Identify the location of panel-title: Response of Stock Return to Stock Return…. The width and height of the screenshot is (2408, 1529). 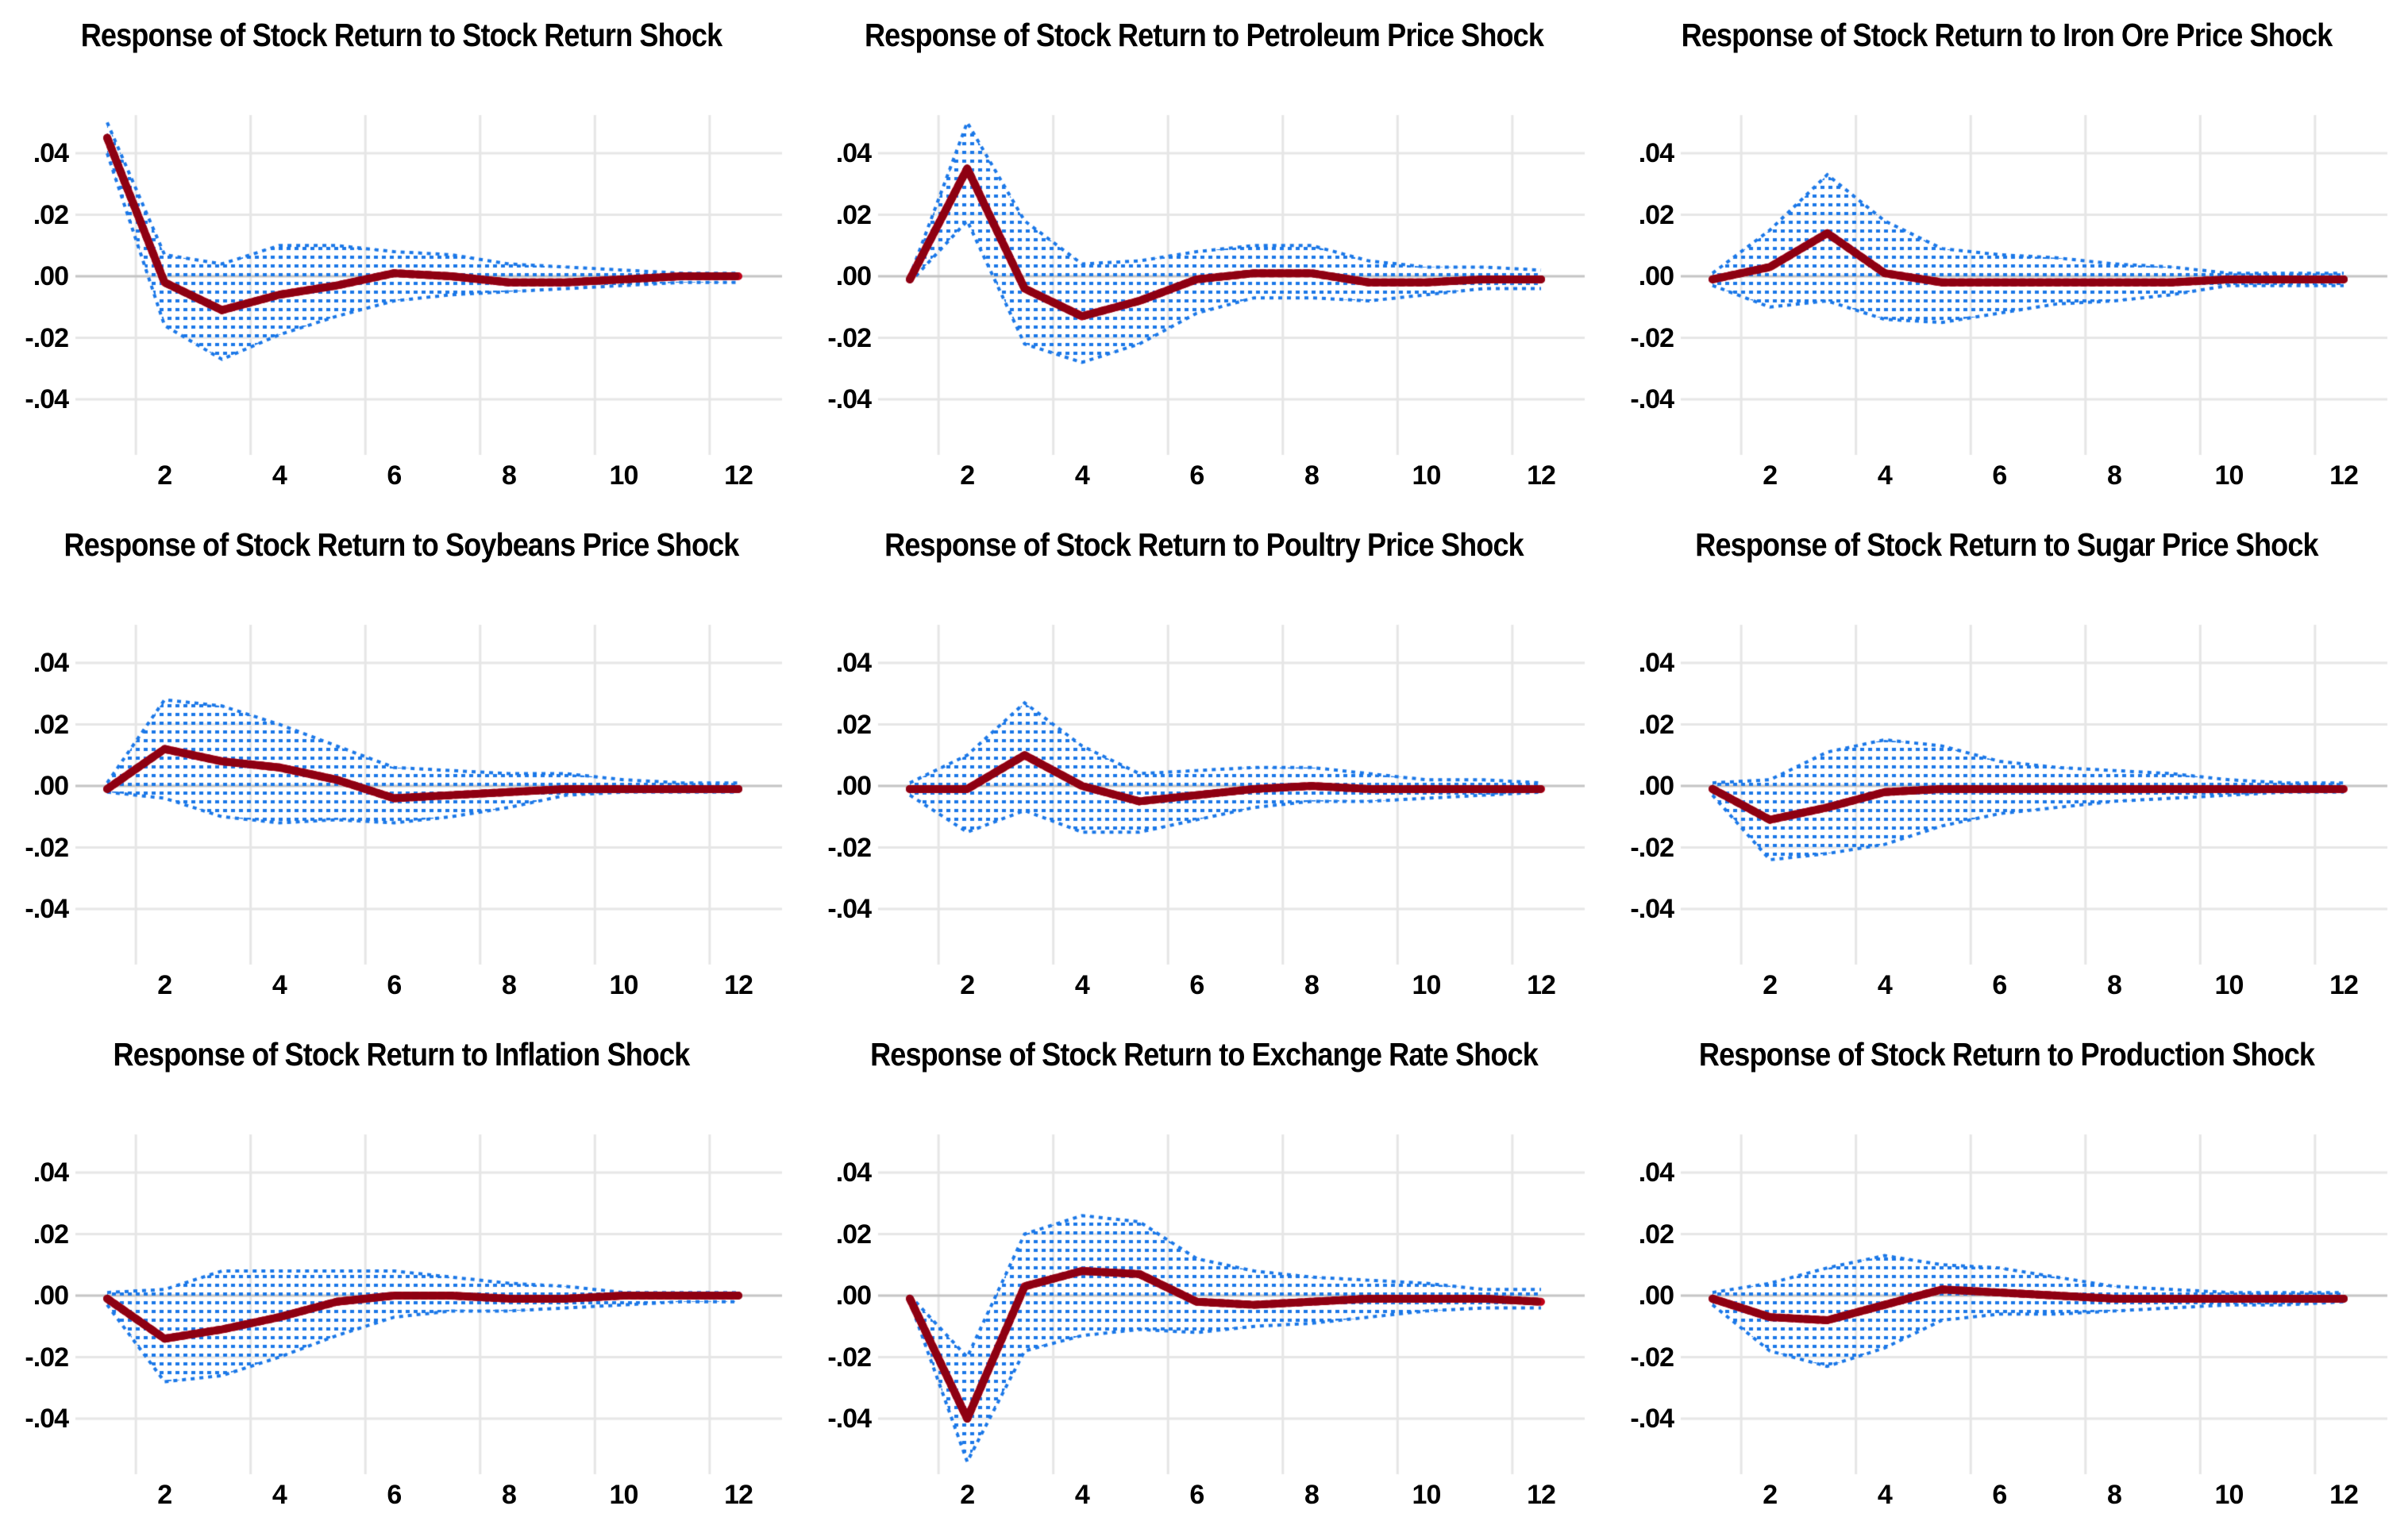
(401, 35).